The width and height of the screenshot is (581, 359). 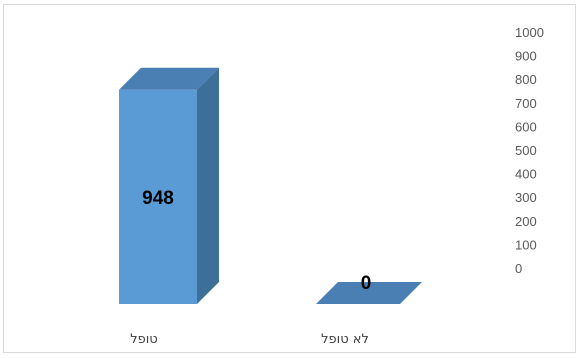 What do you see at coordinates (345, 339) in the screenshot?
I see `x-tick-label: לא טופל` at bounding box center [345, 339].